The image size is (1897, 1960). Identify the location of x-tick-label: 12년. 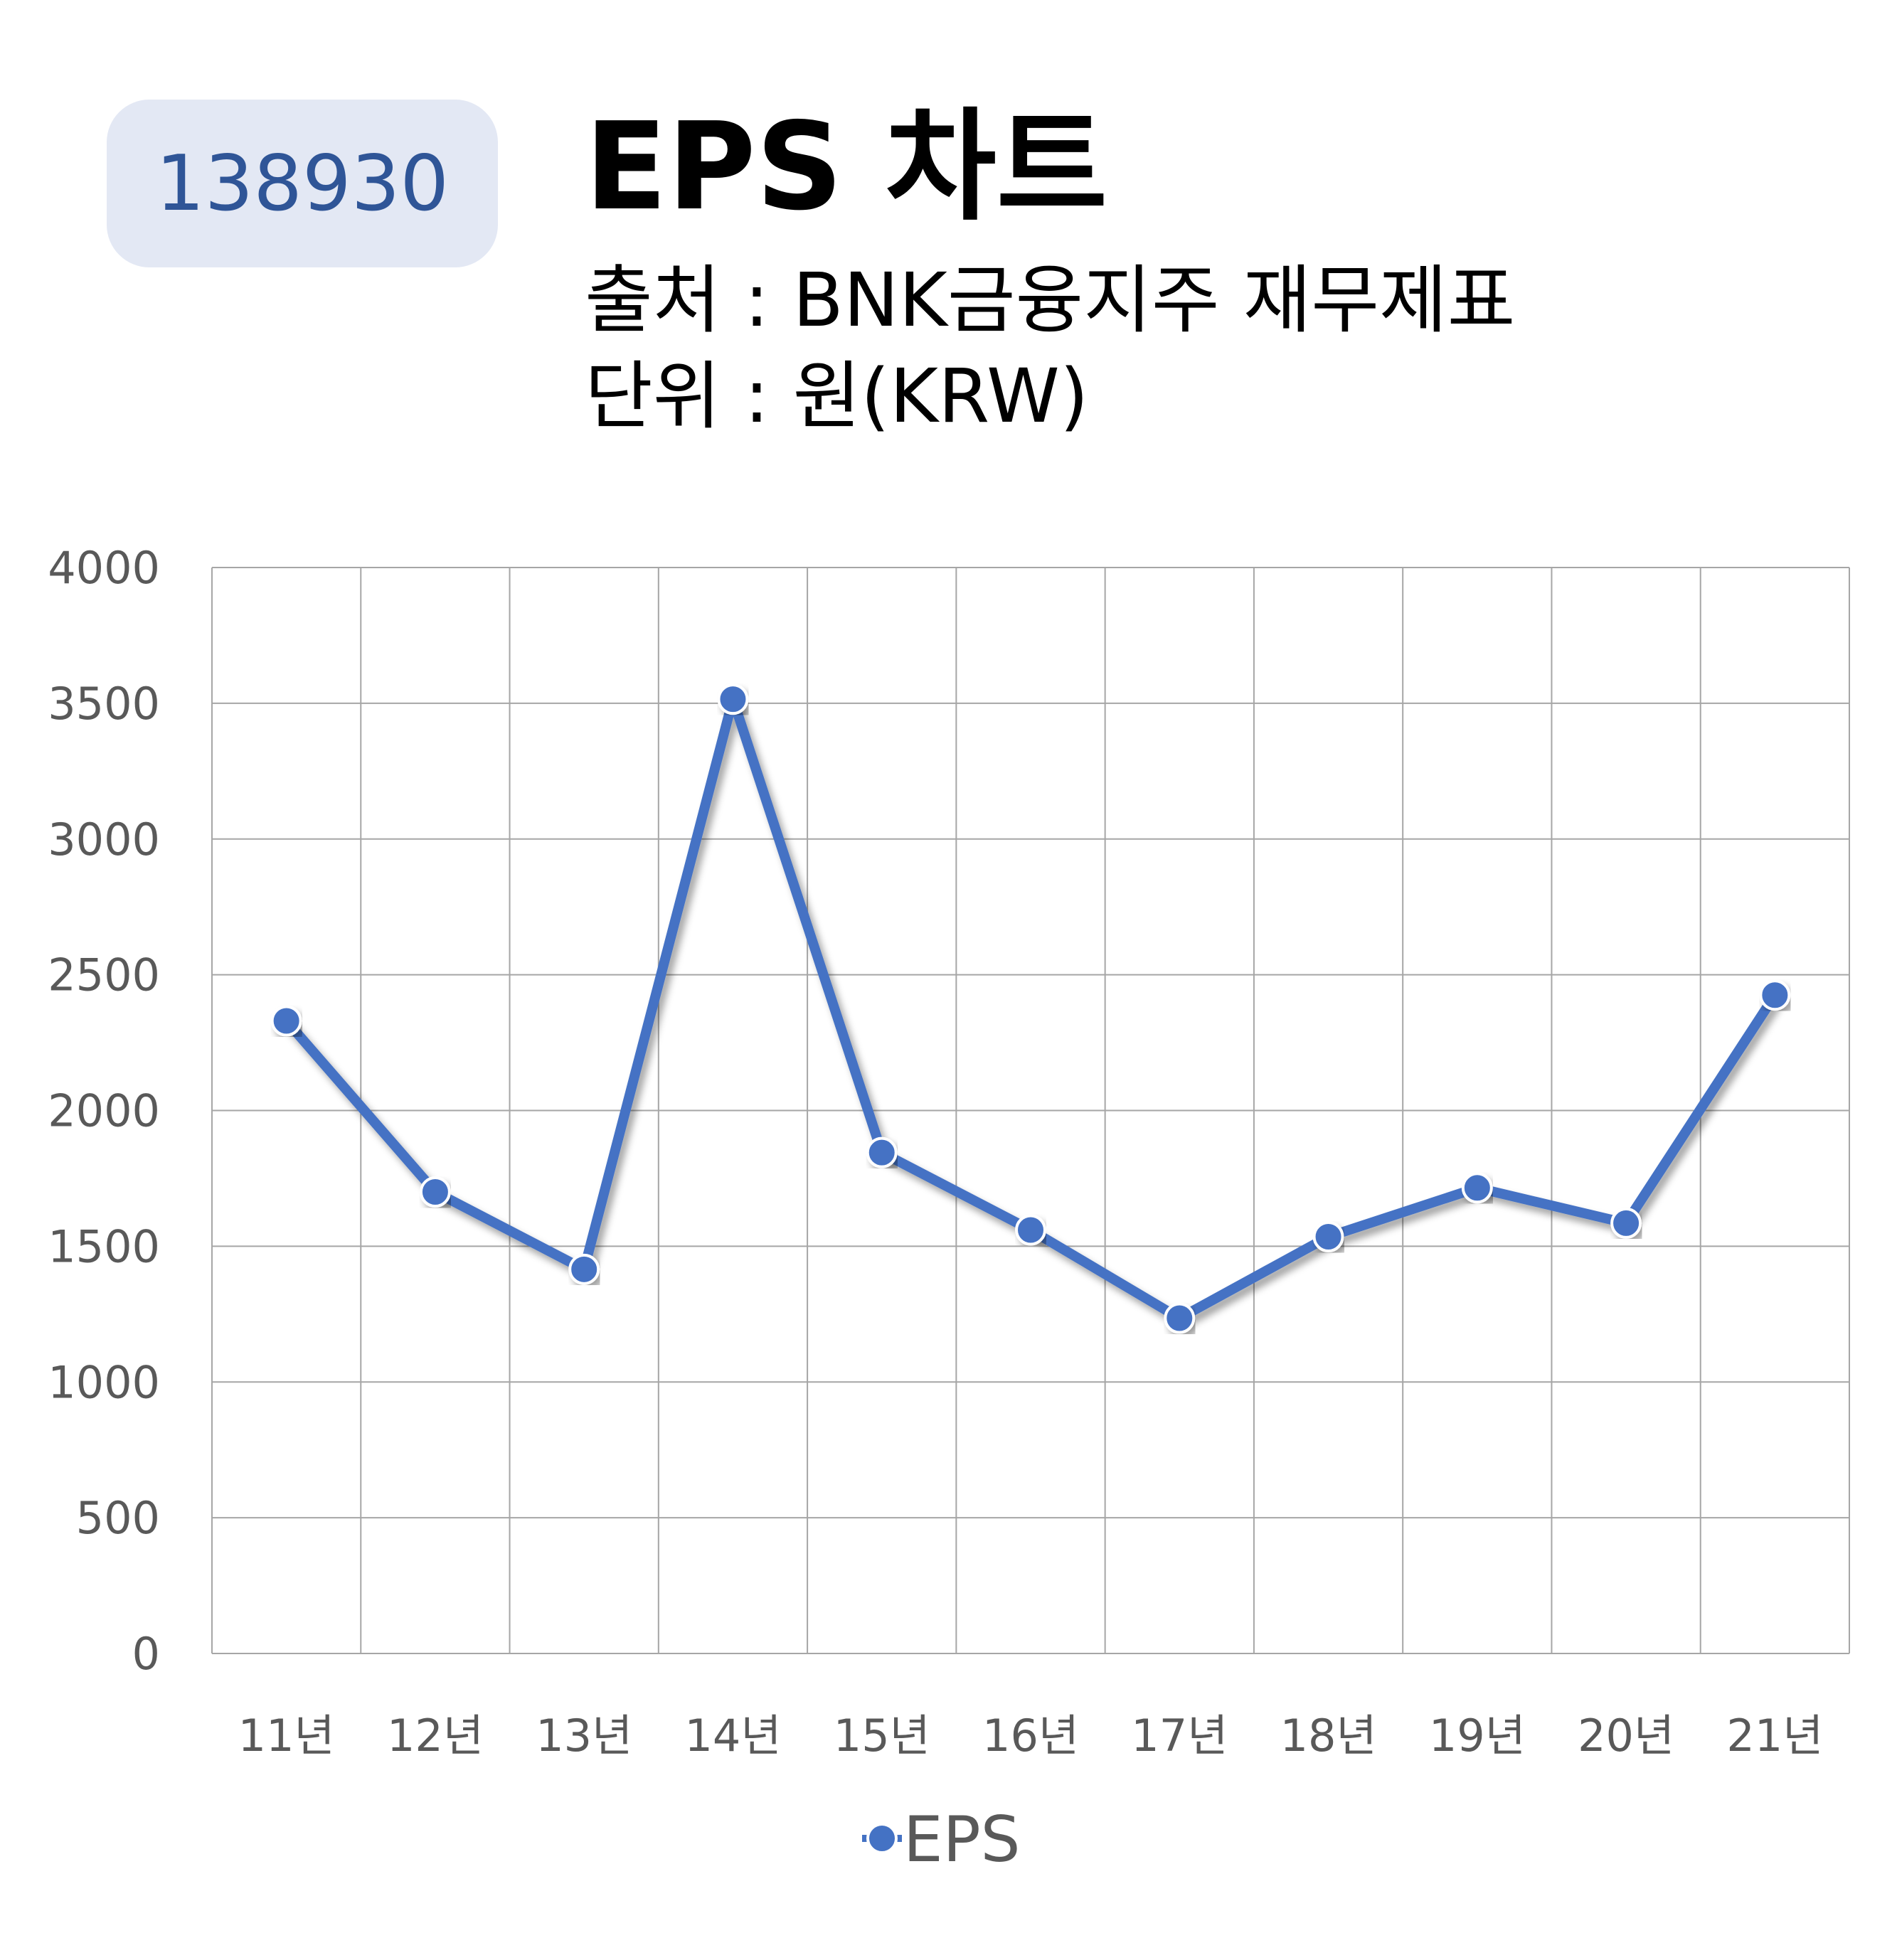
(436, 1736).